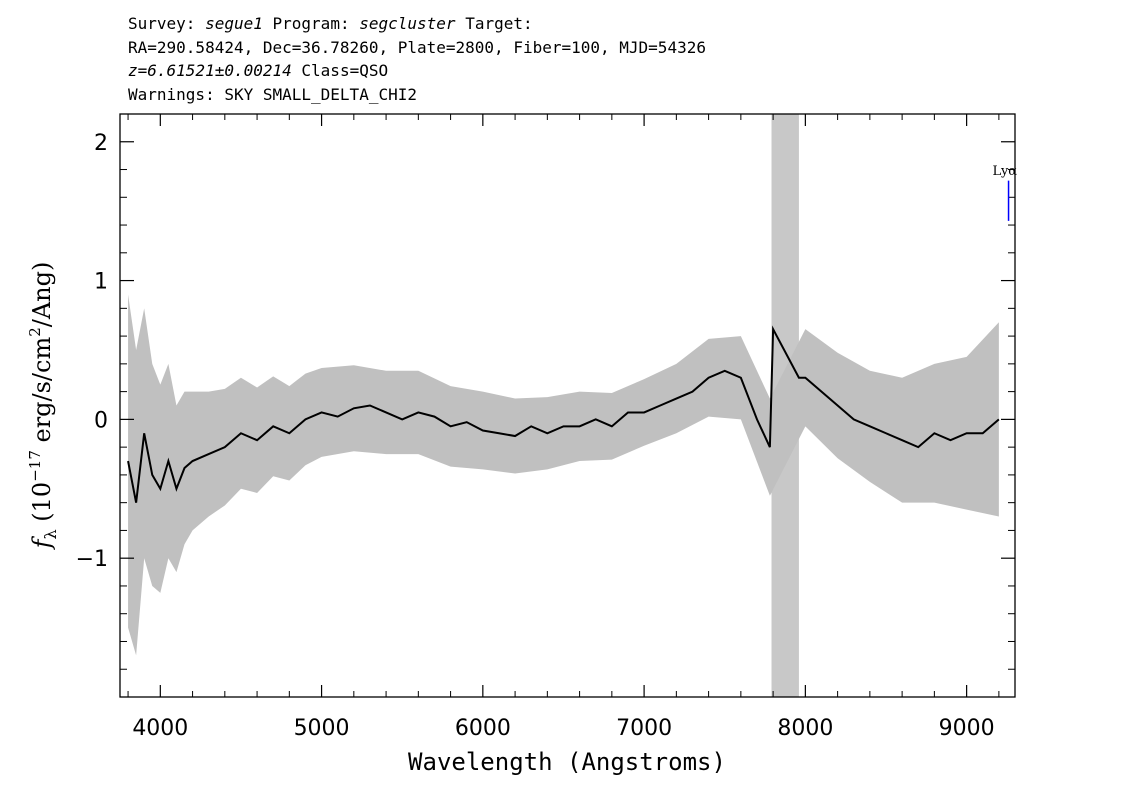  Describe the element at coordinates (101, 282) in the screenshot. I see `y-tick-label: 1` at that location.